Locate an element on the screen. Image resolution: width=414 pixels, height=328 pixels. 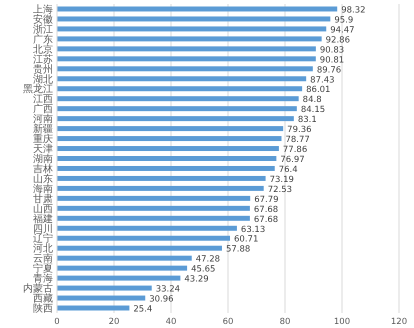
data-label: 76.4 is located at coordinates (288, 169).